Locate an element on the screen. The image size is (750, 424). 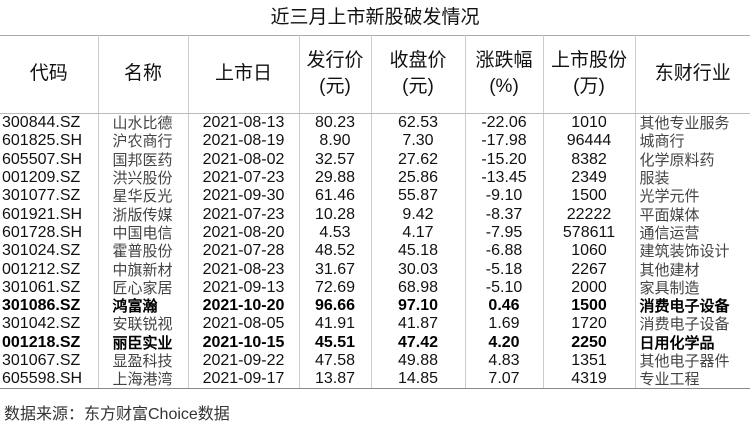
column-header: 上市股份 (万) is located at coordinates (588, 74).